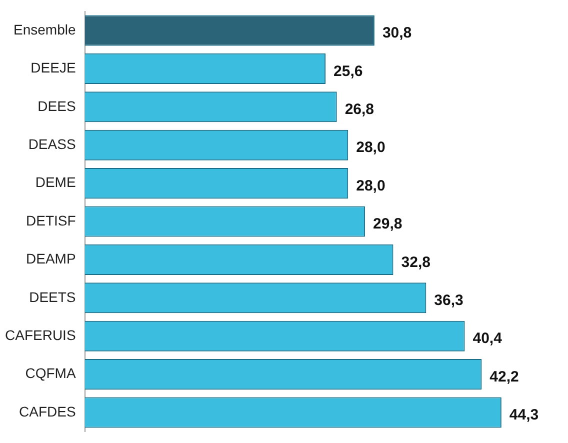  Describe the element at coordinates (487, 339) in the screenshot. I see `data-label: 40,4` at that location.